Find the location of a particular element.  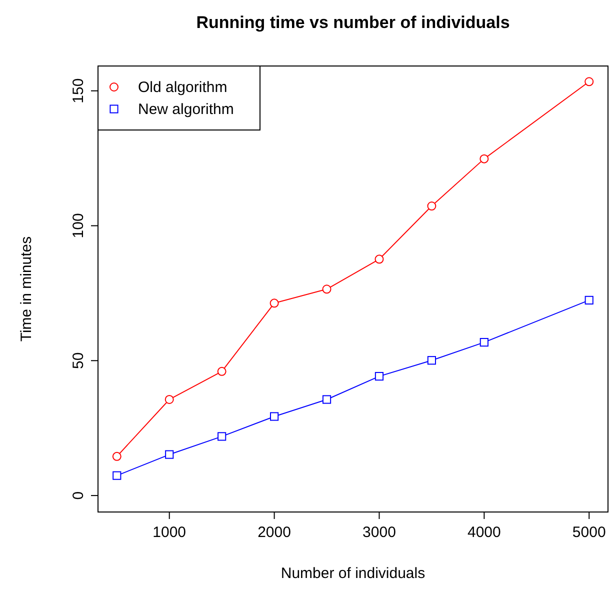

y-tick-label: 0 is located at coordinates (78, 495).